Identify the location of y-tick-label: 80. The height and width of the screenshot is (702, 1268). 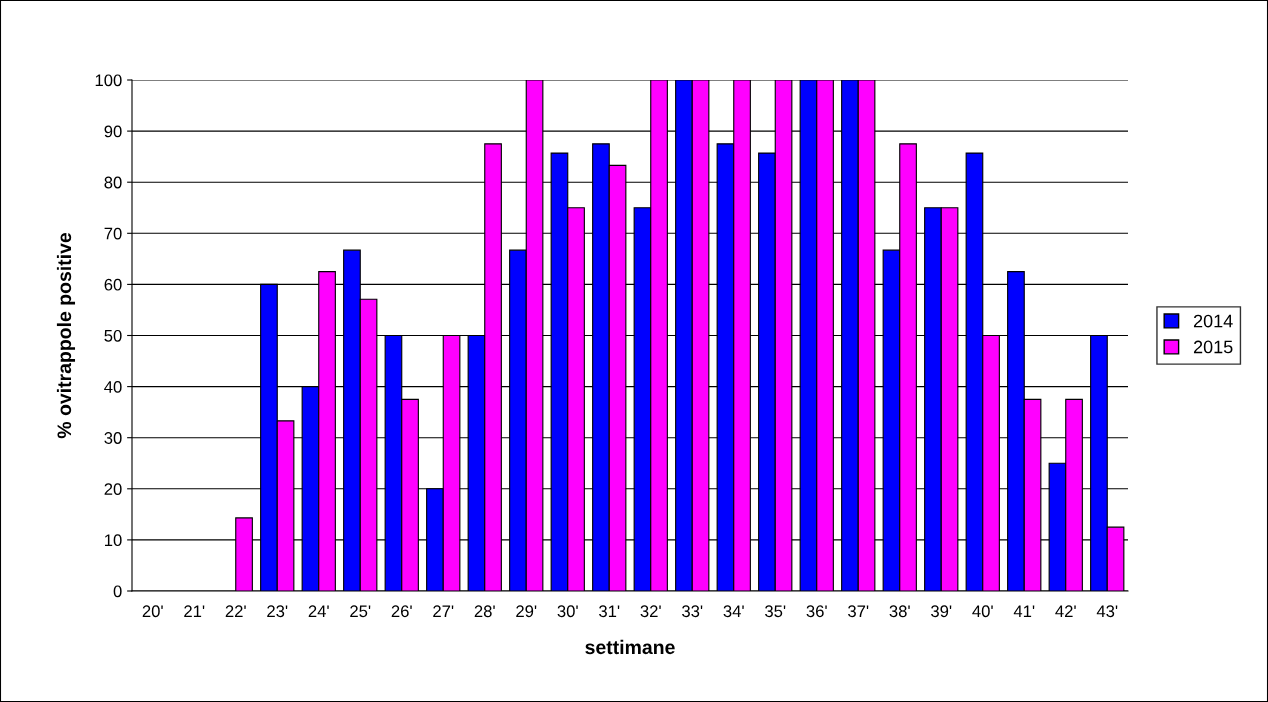
(113, 182).